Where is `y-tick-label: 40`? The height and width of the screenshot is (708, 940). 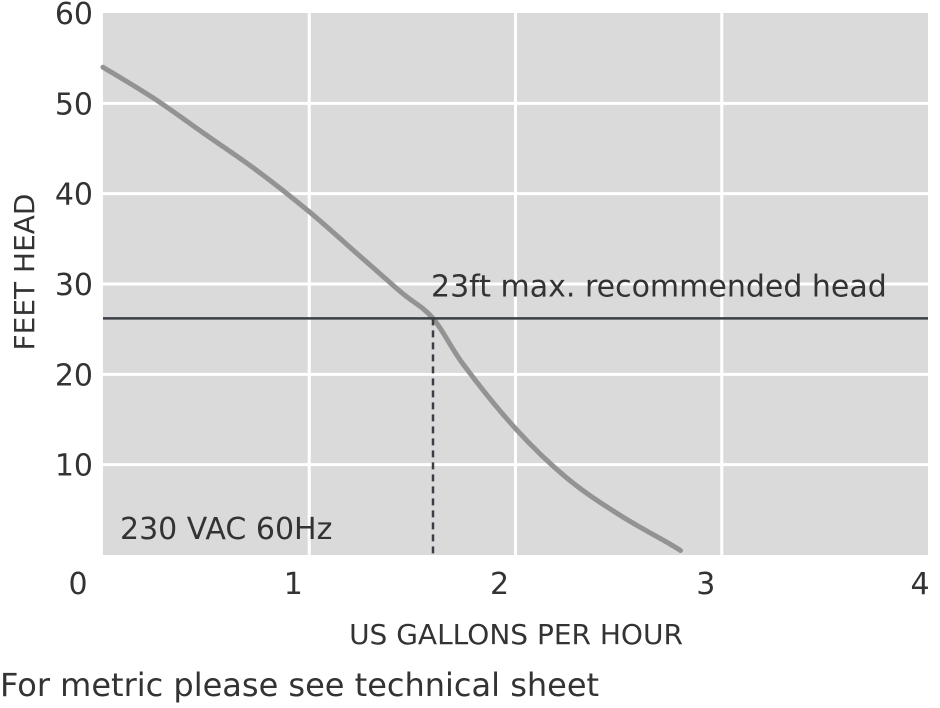
y-tick-label: 40 is located at coordinates (74, 195).